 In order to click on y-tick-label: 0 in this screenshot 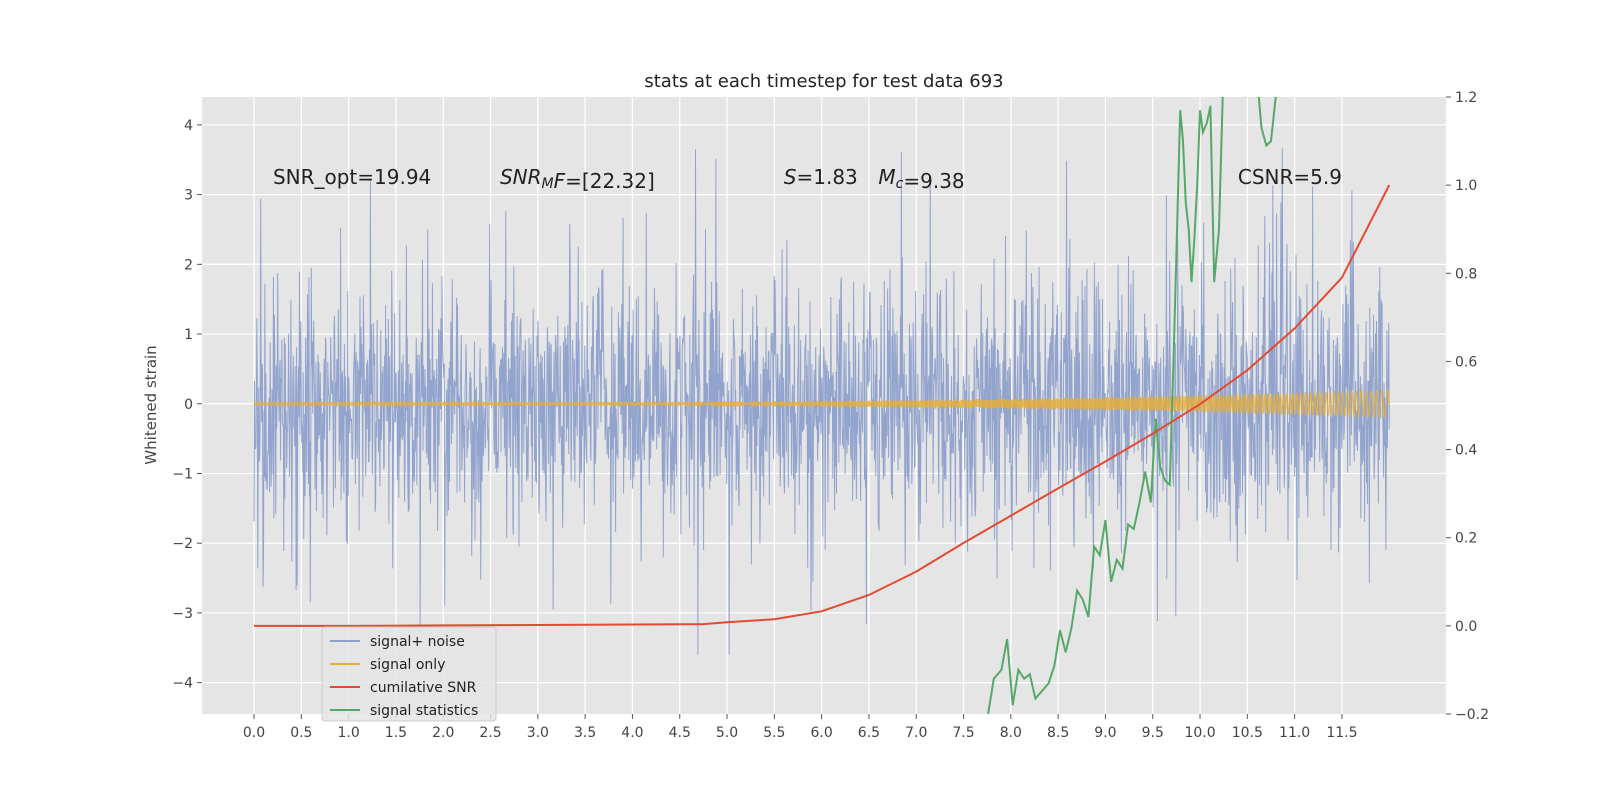, I will do `click(188, 405)`.